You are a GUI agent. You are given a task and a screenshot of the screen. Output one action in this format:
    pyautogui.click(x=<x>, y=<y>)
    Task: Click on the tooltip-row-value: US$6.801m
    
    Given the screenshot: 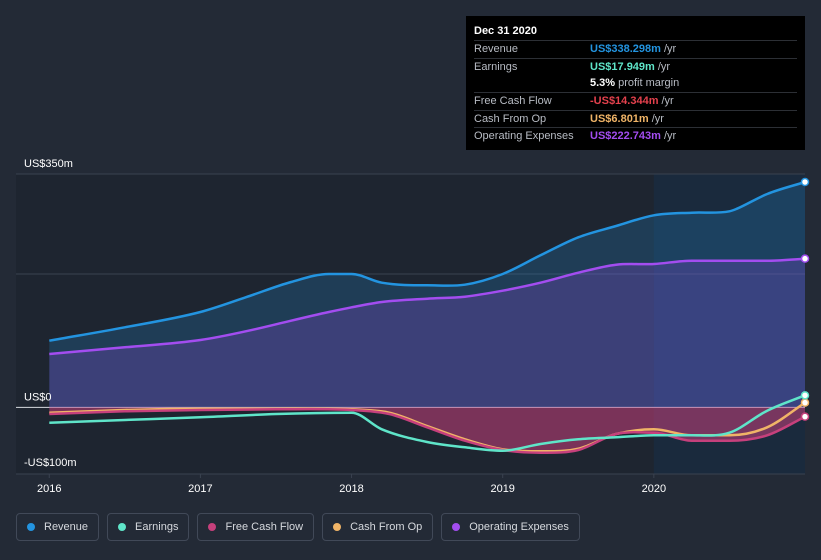 What is the action you would take?
    pyautogui.click(x=619, y=118)
    